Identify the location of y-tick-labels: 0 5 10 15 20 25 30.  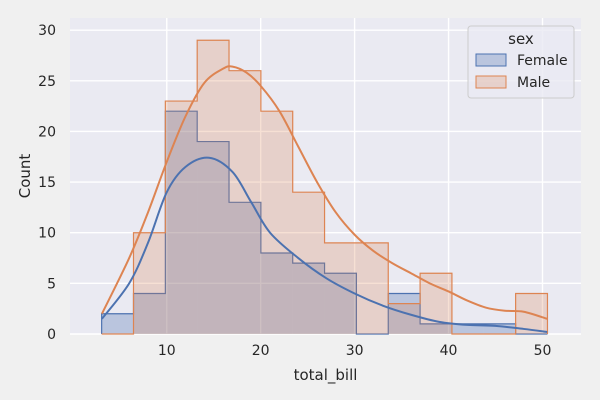
(47, 183).